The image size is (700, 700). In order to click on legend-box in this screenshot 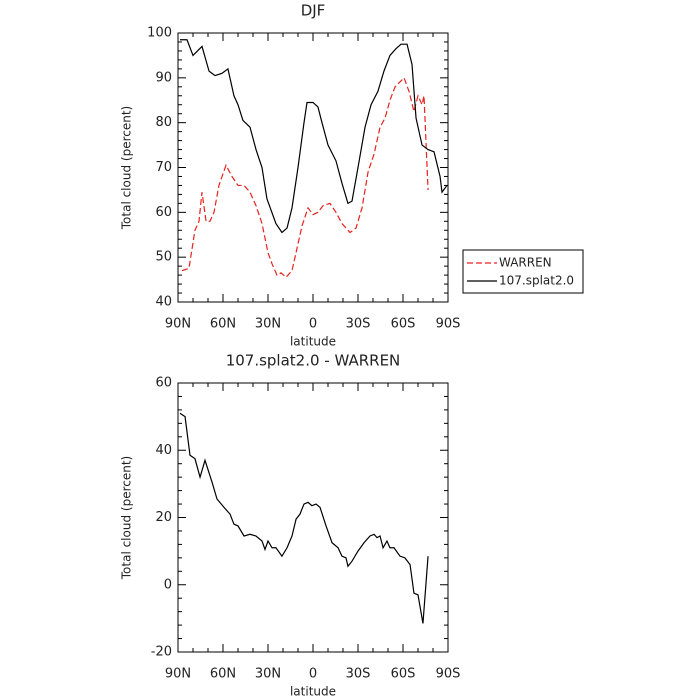, I will do `click(523, 271)`.